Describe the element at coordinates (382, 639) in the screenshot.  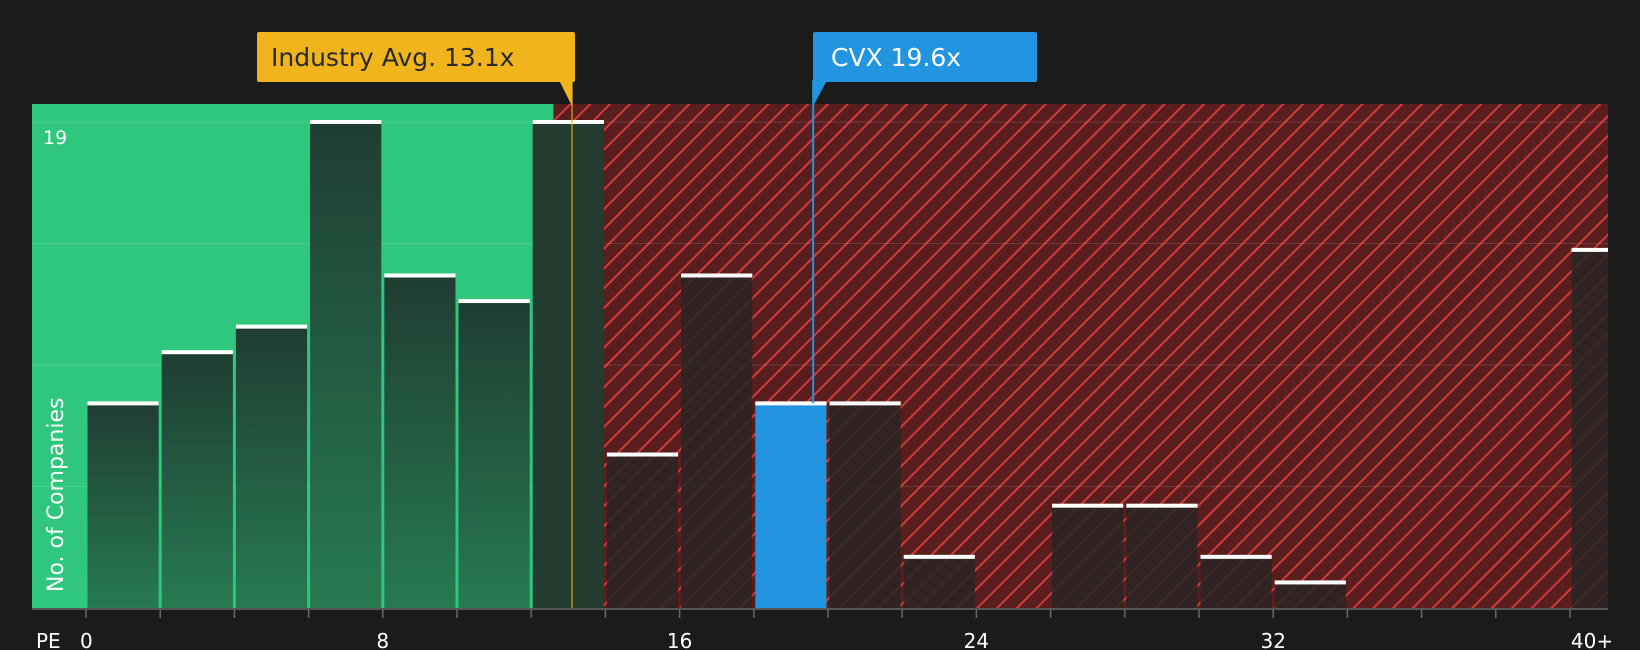
I see `x-tick-label: 8` at that location.